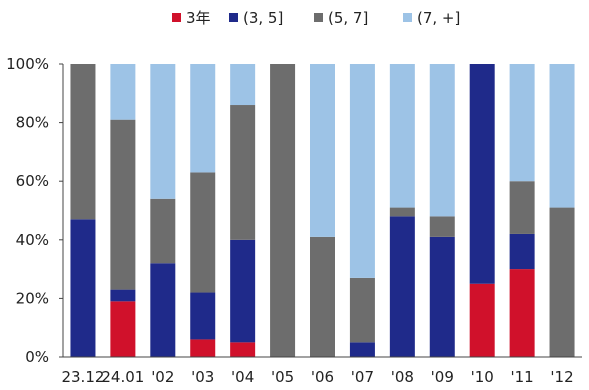  What do you see at coordinates (162, 377) in the screenshot?
I see `x-tick-label: '02` at bounding box center [162, 377].